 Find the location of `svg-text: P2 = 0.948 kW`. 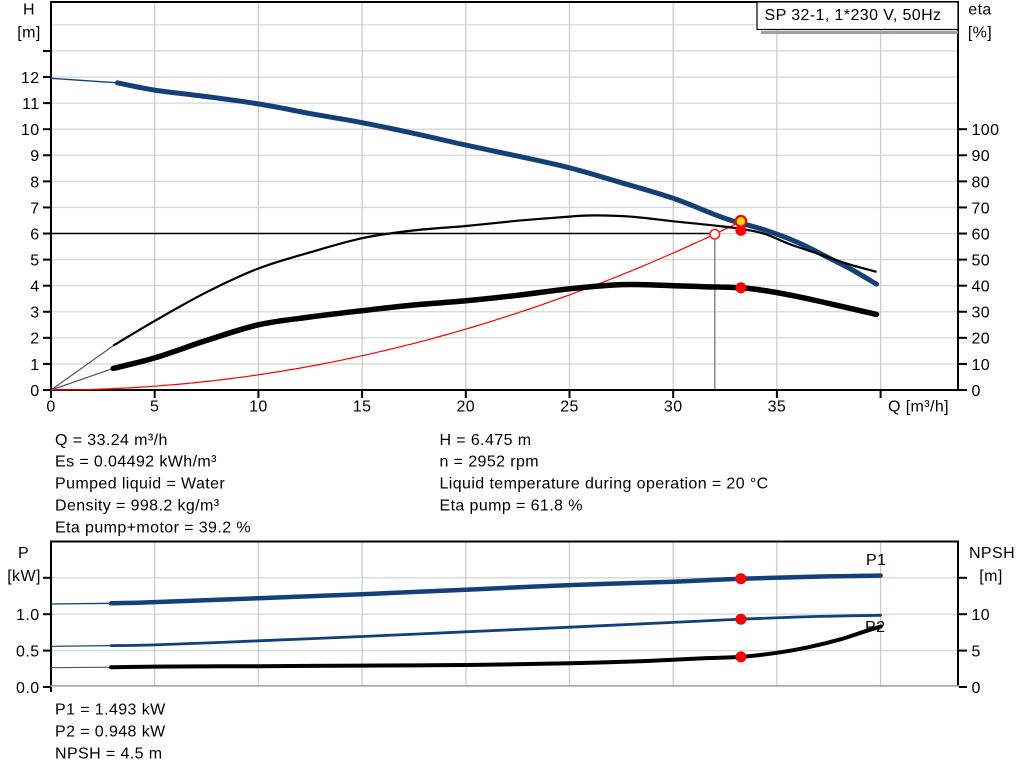

svg-text: P2 = 0.948 kW is located at coordinates (110, 731).